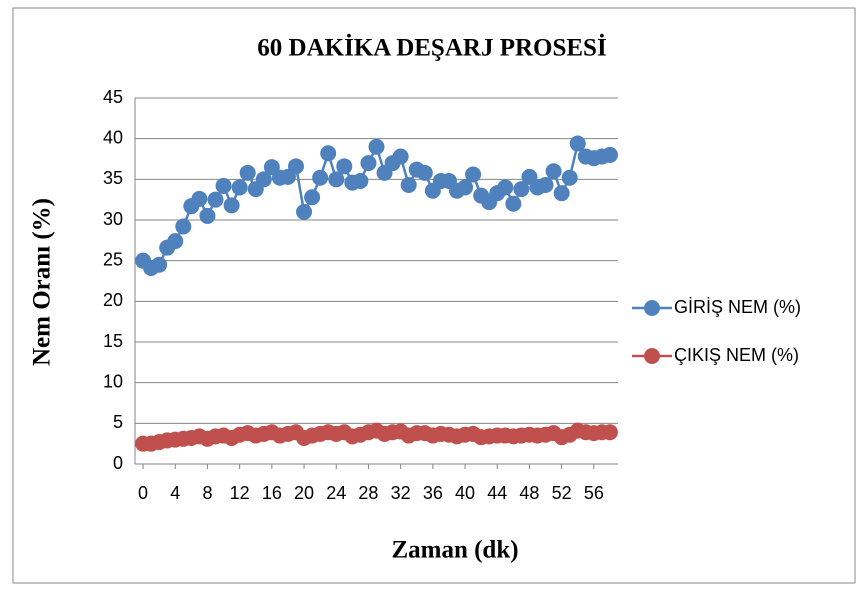 The image size is (865, 590). Describe the element at coordinates (240, 493) in the screenshot. I see `x-tick-label: 12` at that location.